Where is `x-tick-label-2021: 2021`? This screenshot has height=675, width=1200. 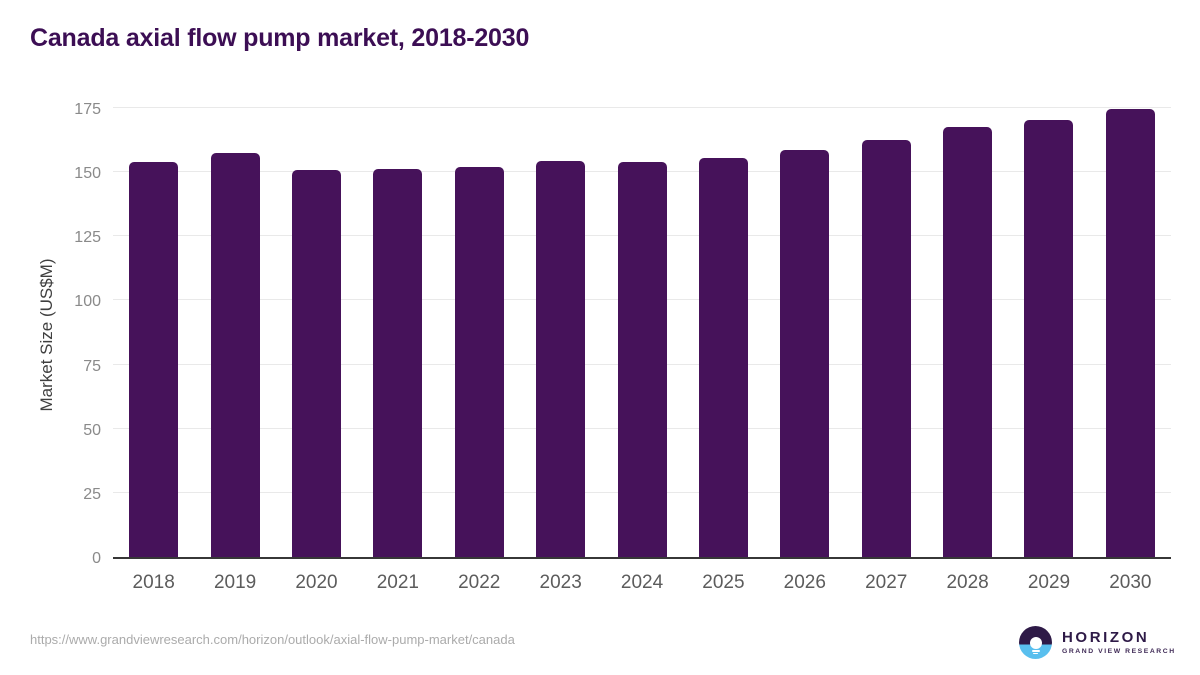 x-tick-label-2021: 2021 is located at coordinates (397, 582).